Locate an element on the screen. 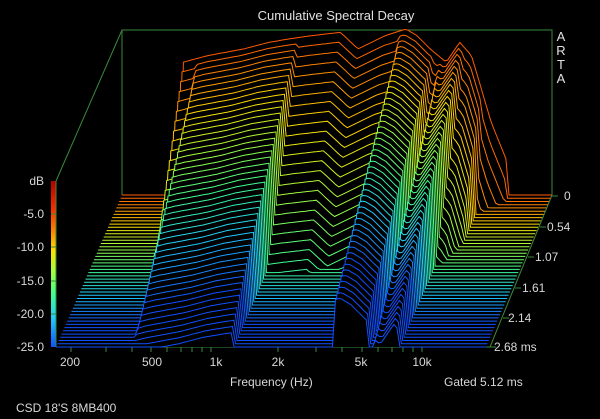  x-tick-label: 2k is located at coordinates (278, 362).